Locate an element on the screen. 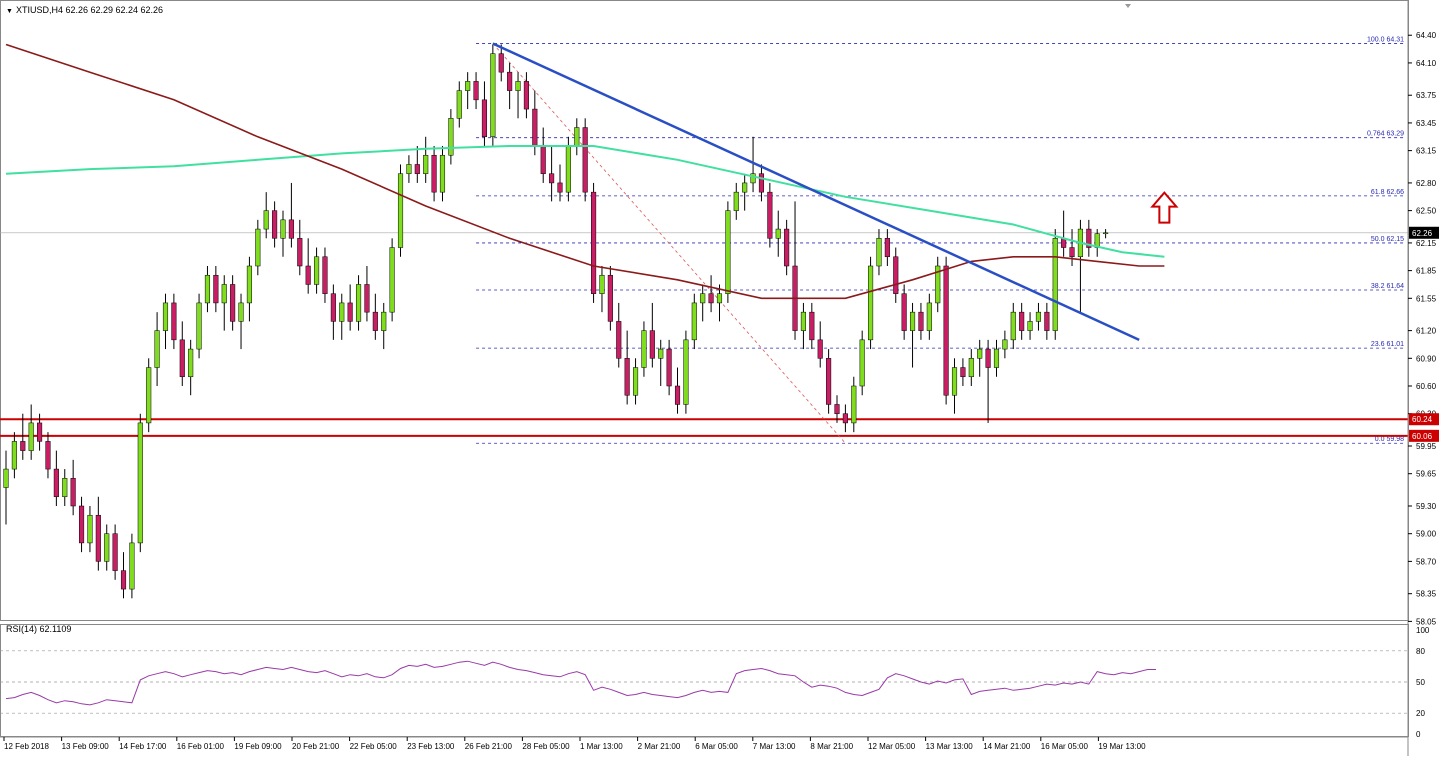  symbol-line: XTIUSD,H4 62.26 62.29 62.24 62.26 is located at coordinates (89, 10).